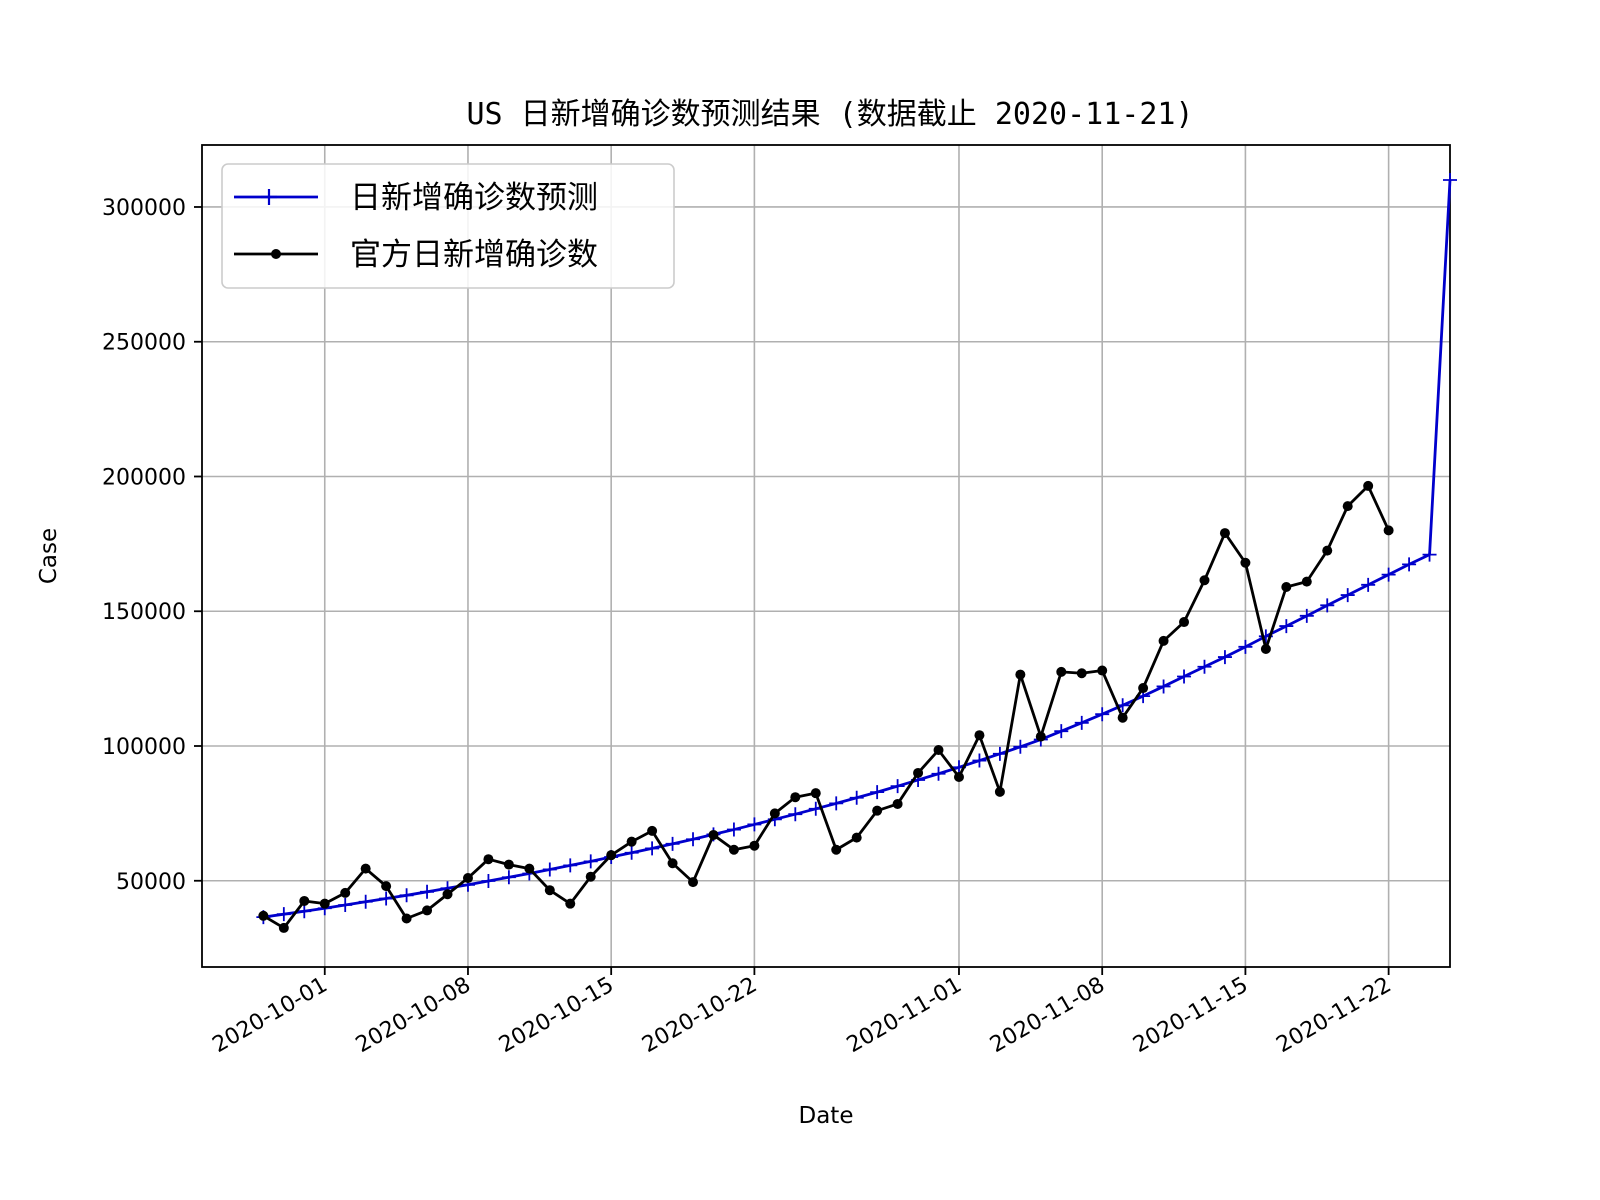  I want to click on legend-box, so click(448, 226).